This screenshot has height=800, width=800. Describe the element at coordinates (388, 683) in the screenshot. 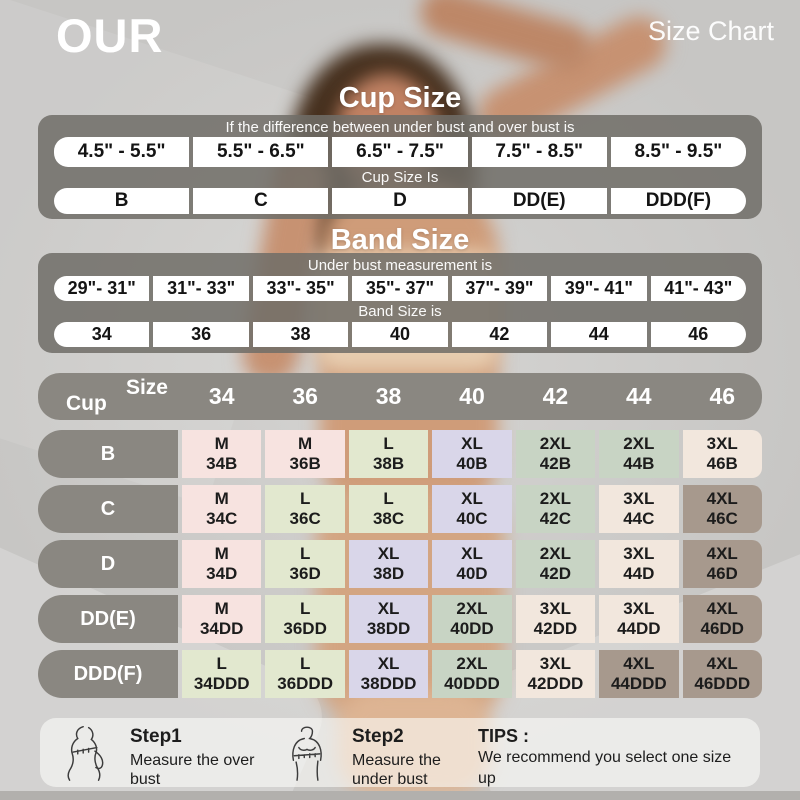

I see `matrix-cell-code: 38DDD` at that location.